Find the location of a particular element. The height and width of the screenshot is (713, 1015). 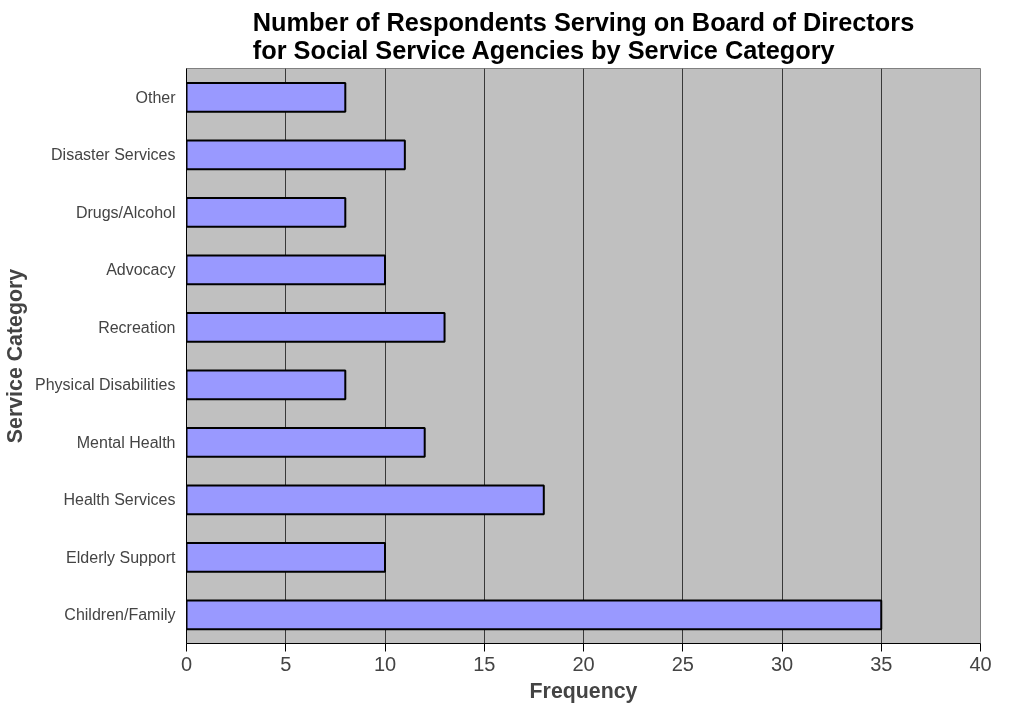

x-tick-label: 30 is located at coordinates (782, 663).